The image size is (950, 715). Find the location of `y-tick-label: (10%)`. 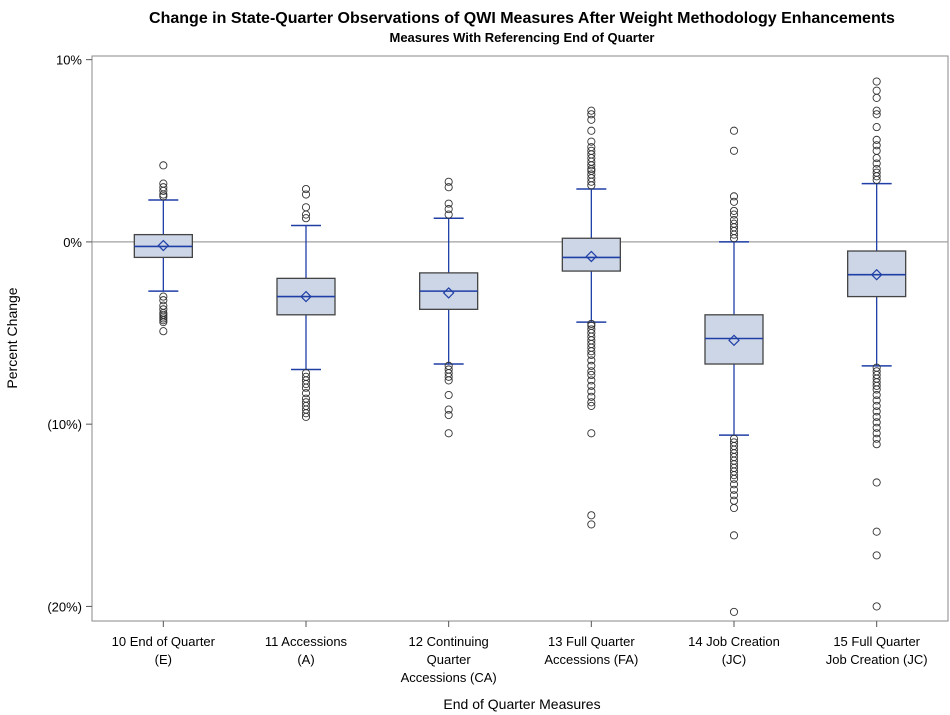

y-tick-label: (10%) is located at coordinates (64, 424).